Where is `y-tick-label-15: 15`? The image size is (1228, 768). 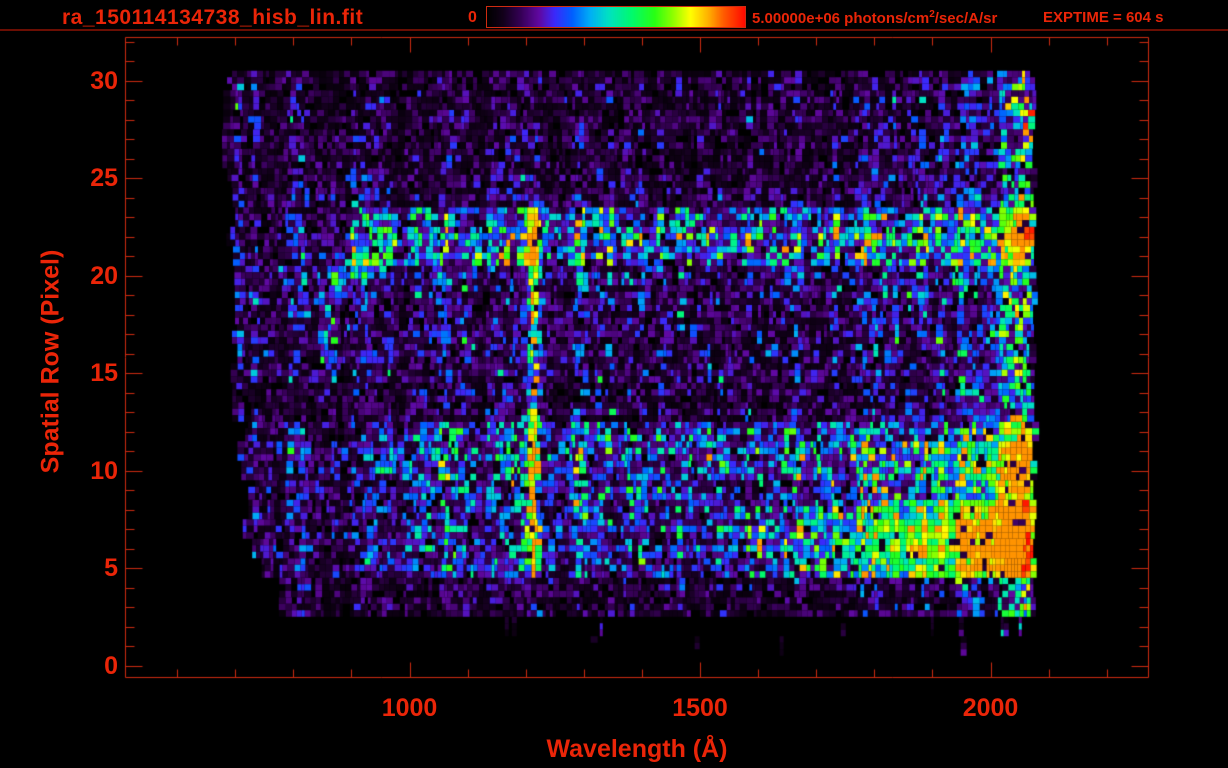 y-tick-label-15: 15 is located at coordinates (104, 373).